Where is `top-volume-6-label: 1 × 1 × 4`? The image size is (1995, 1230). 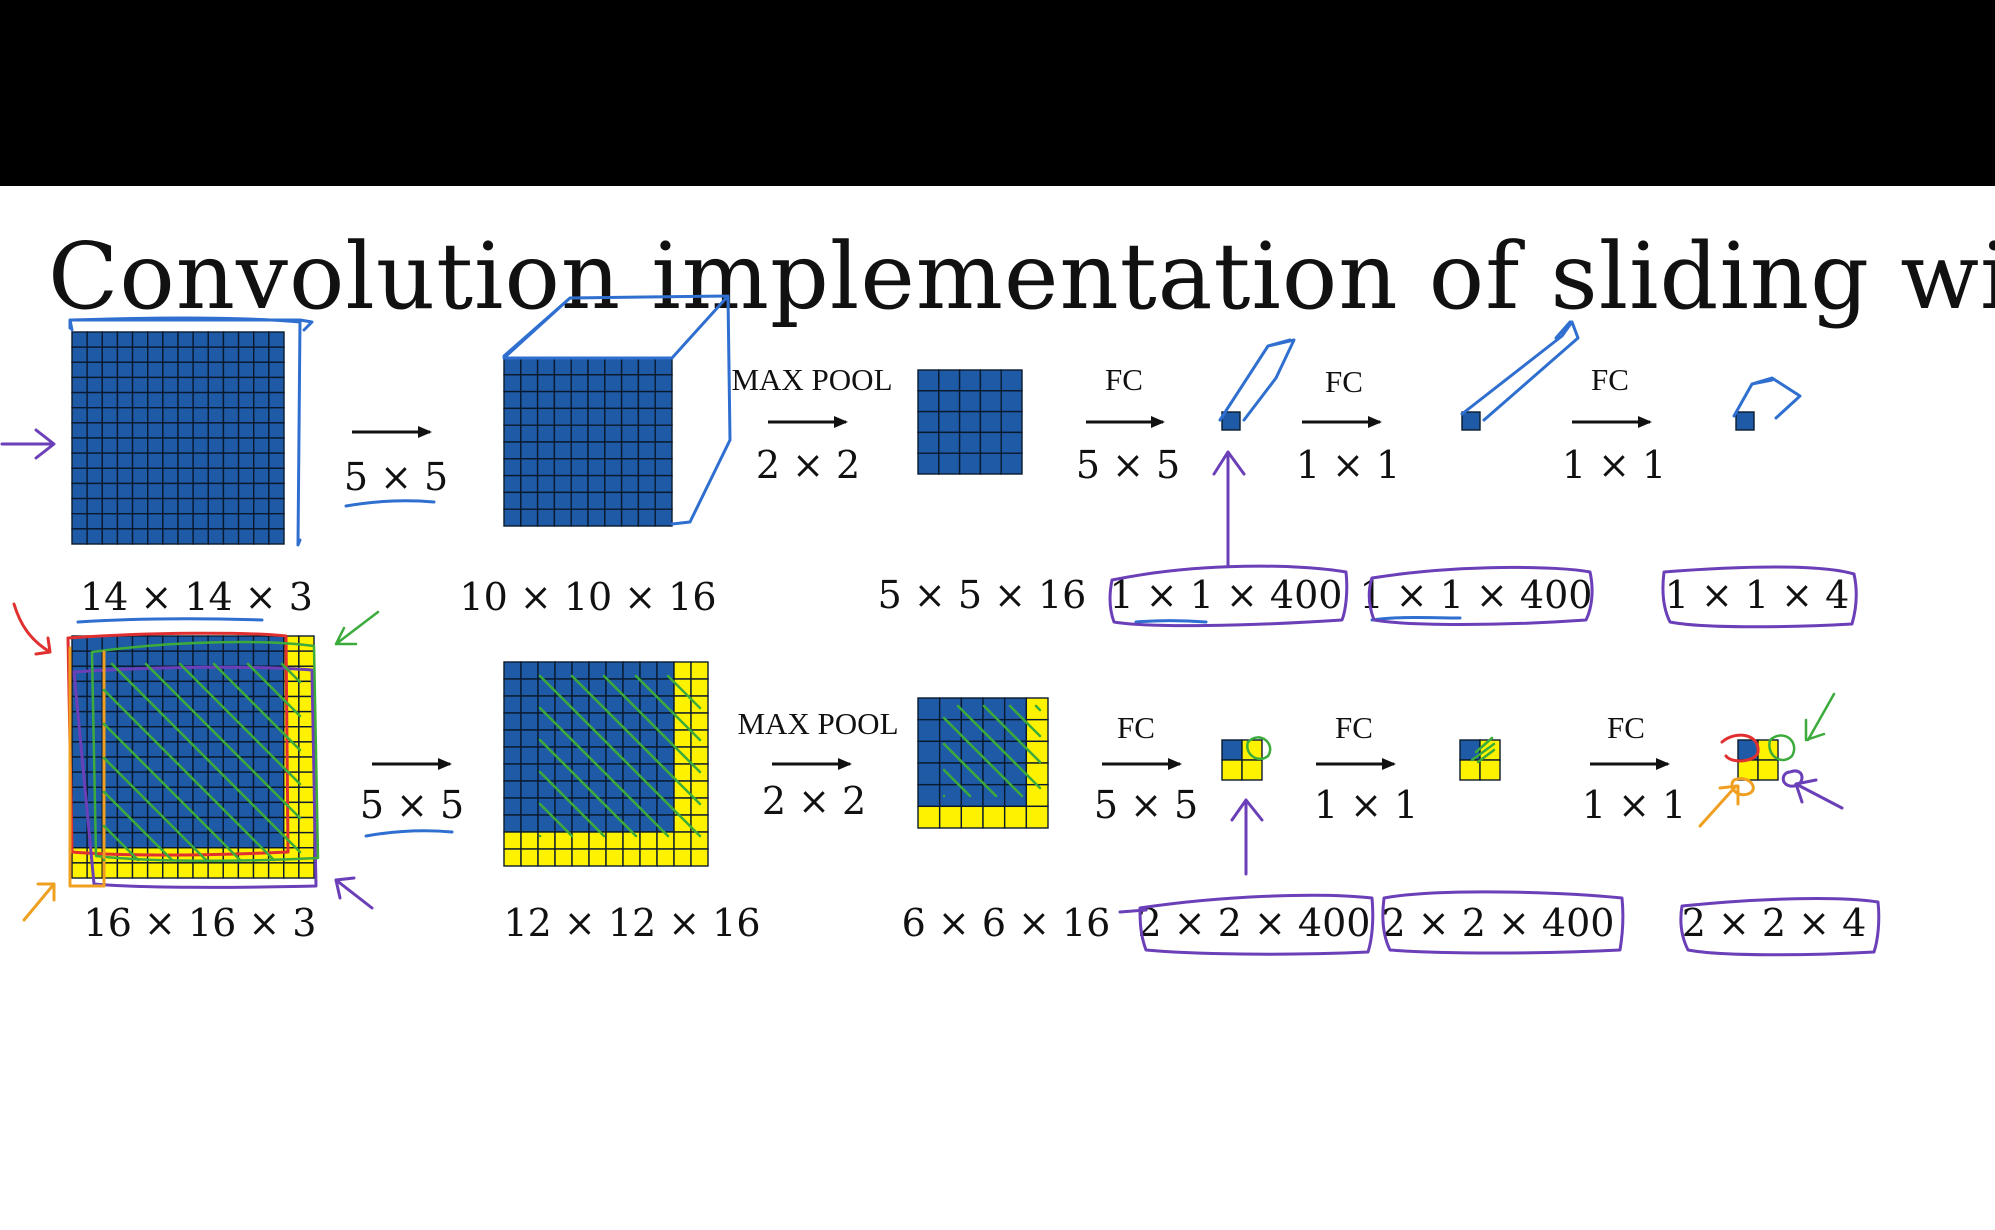
top-volume-6-label: 1 × 1 × 4 is located at coordinates (1757, 595).